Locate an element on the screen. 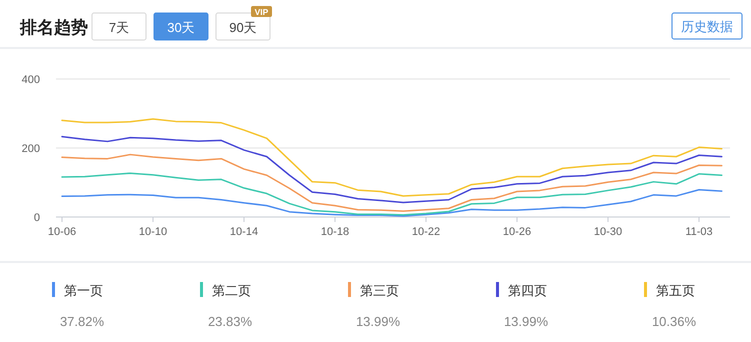  legend-label: 第二页 is located at coordinates (231, 290).